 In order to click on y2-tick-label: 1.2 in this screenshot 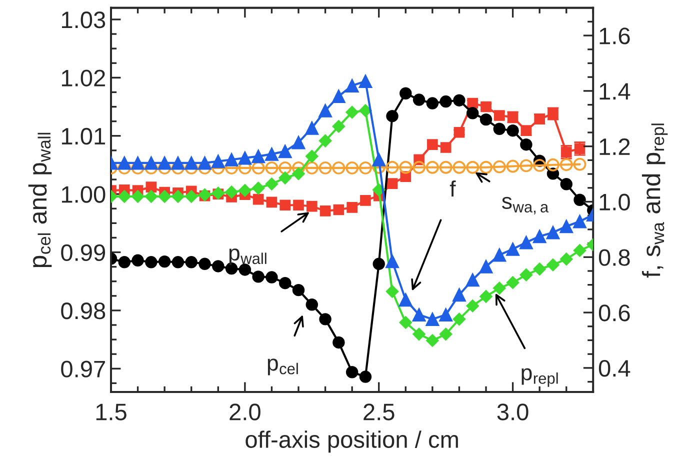, I will do `click(615, 146)`.